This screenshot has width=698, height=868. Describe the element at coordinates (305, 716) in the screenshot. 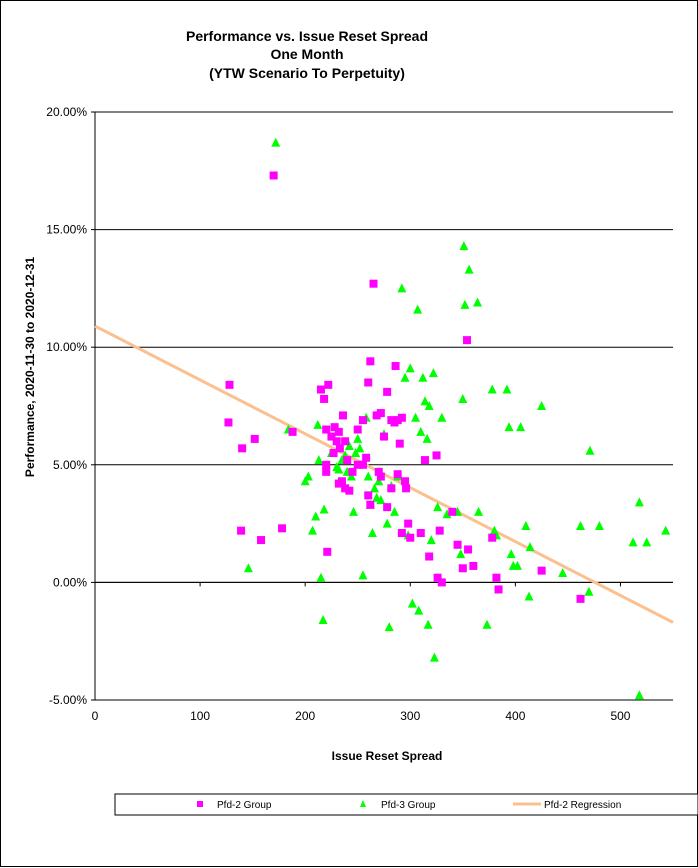

I see `x-tick-label-2: 200` at that location.